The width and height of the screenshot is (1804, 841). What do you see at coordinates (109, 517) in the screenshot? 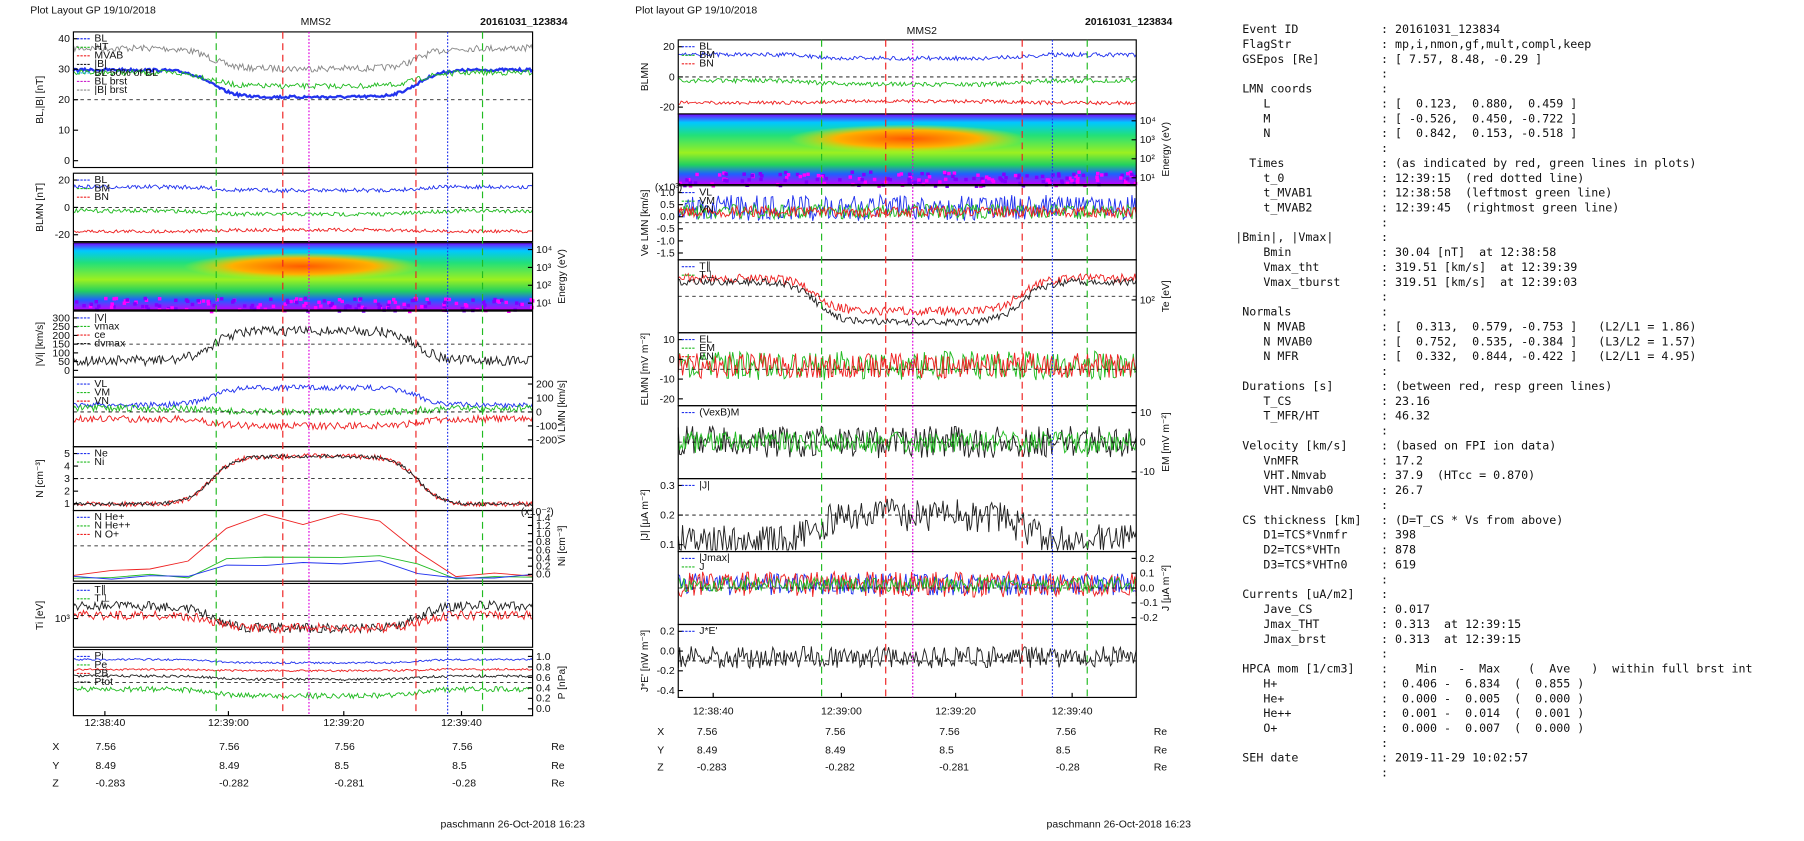
I see `legend-label: N He+` at bounding box center [109, 517].